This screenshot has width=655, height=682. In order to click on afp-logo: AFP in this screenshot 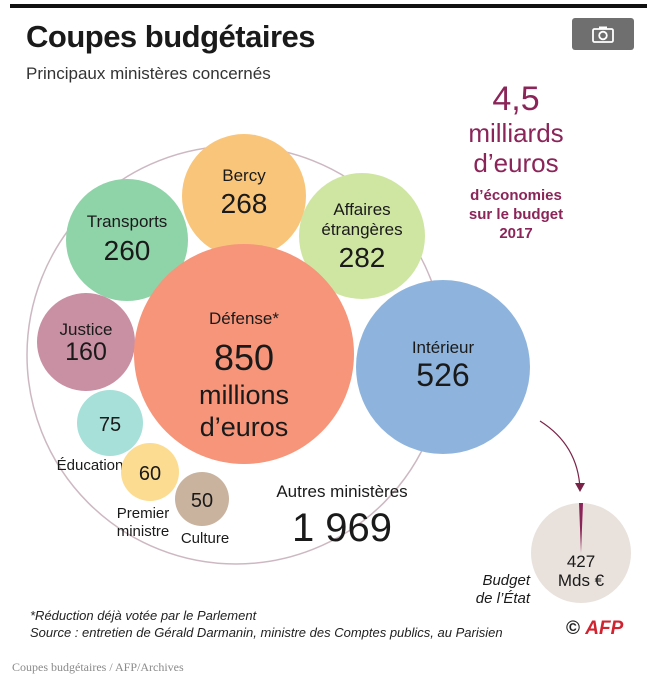, I will do `click(604, 628)`.